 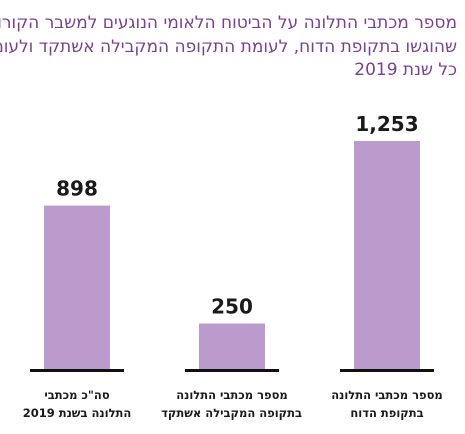 What do you see at coordinates (77, 413) in the screenshot?
I see `category-label-line: התלונה בשנת 2019` at bounding box center [77, 413].